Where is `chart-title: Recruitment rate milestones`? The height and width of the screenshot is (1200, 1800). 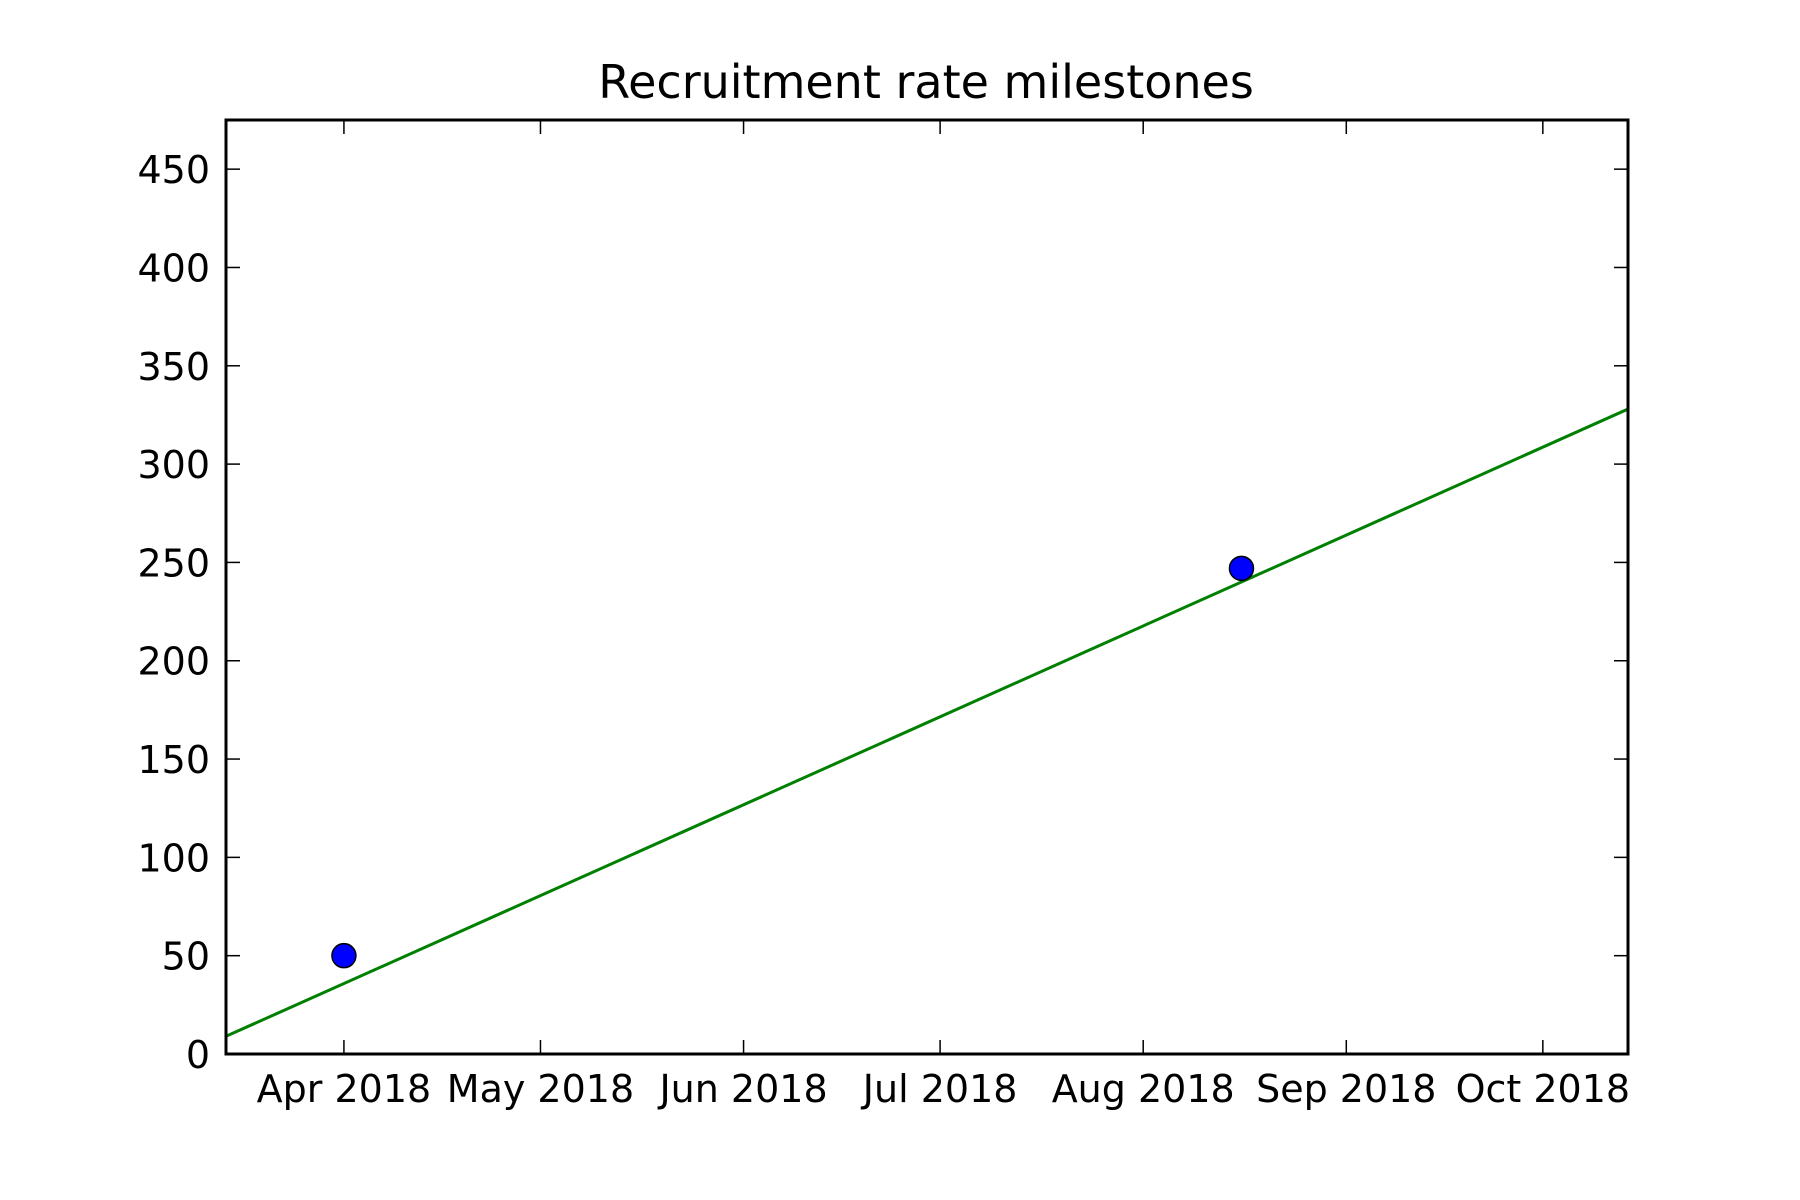 chart-title: Recruitment rate milestones is located at coordinates (926, 82).